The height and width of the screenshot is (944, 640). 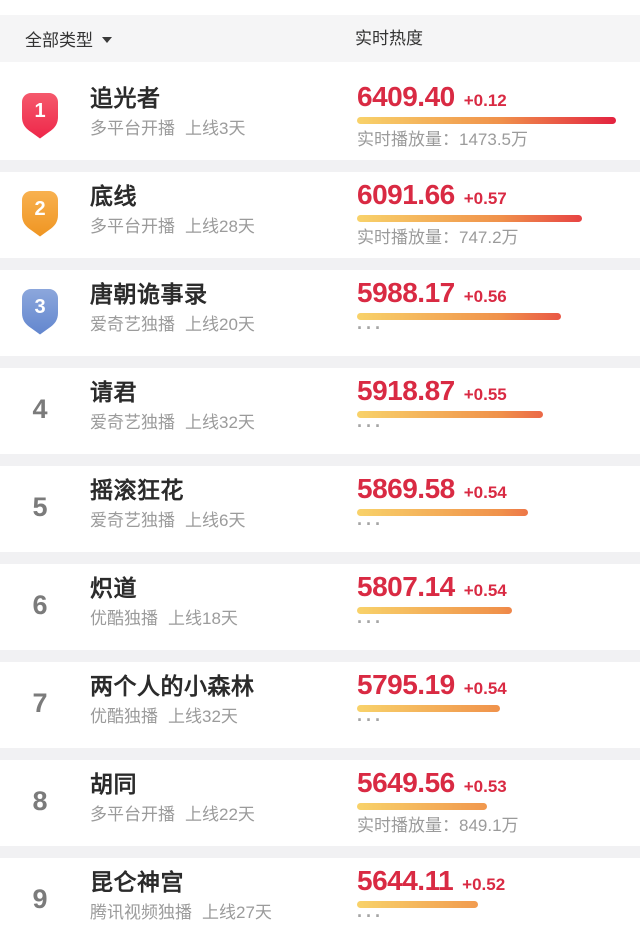 What do you see at coordinates (164, 619) in the screenshot?
I see `drama-subtitle: 优酷独播 上线18天` at bounding box center [164, 619].